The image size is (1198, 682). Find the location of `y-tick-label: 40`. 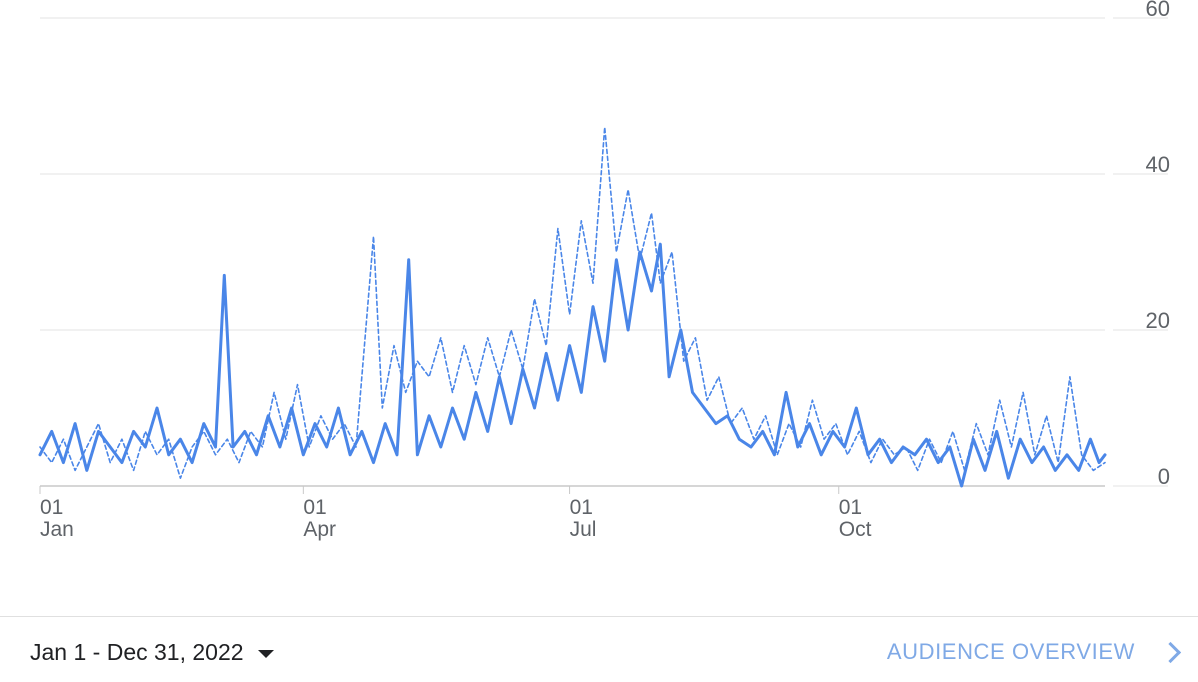

y-tick-label: 40 is located at coordinates (1158, 164).